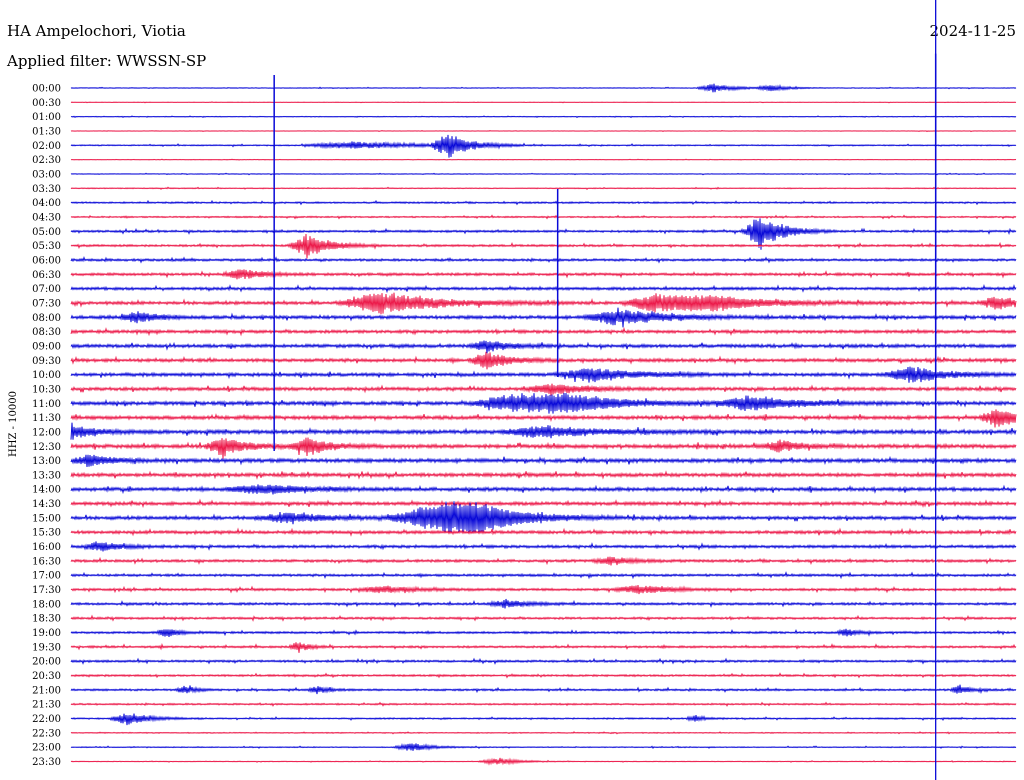  What do you see at coordinates (46, 260) in the screenshot?
I see `time-label: 06:00` at bounding box center [46, 260].